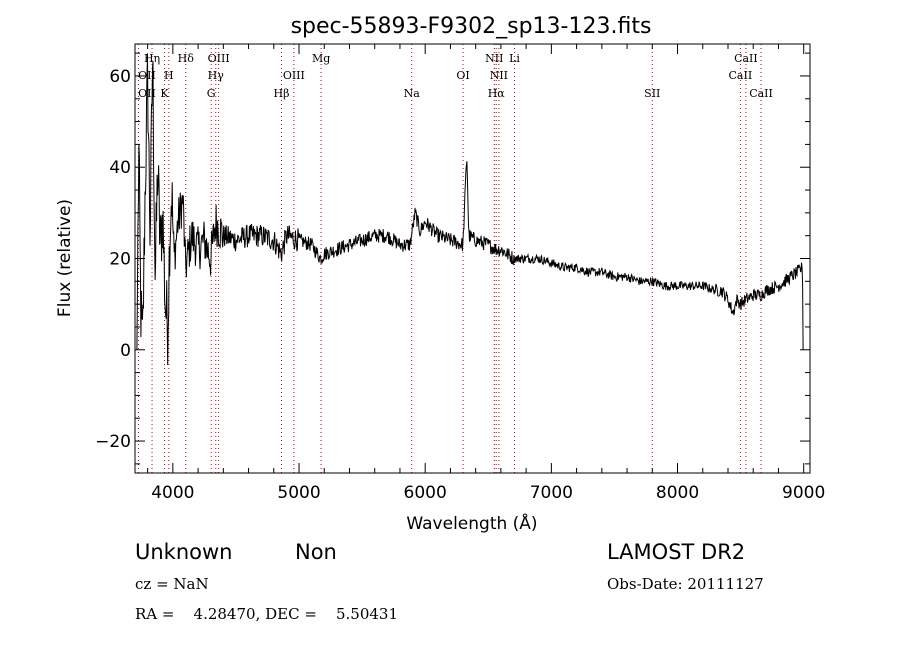 Image resolution: width=900 pixels, height=650 pixels. What do you see at coordinates (164, 93) in the screenshot?
I see `line-label-4: K` at bounding box center [164, 93].